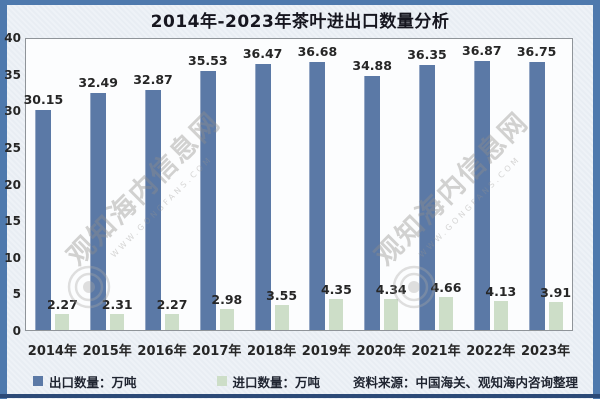 Image resolution: width=600 pixels, height=406 pixels. Describe the element at coordinates (107, 351) in the screenshot. I see `x-axis-label: 2015年` at that location.